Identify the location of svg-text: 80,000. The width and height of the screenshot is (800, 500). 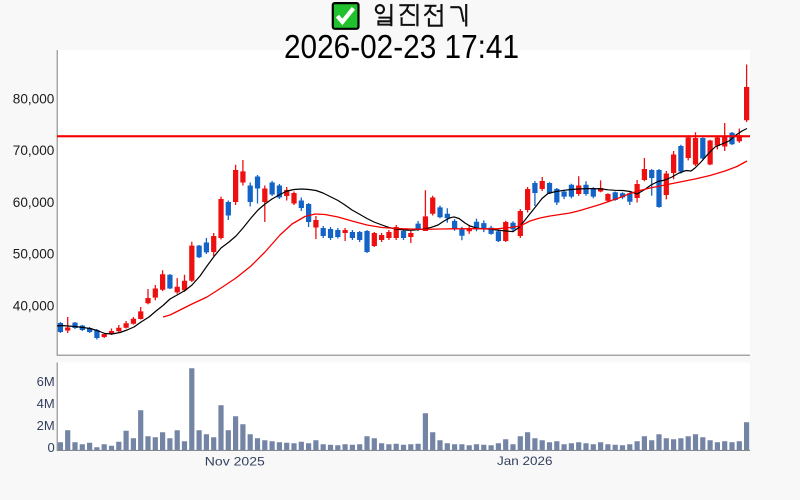
(34, 98).